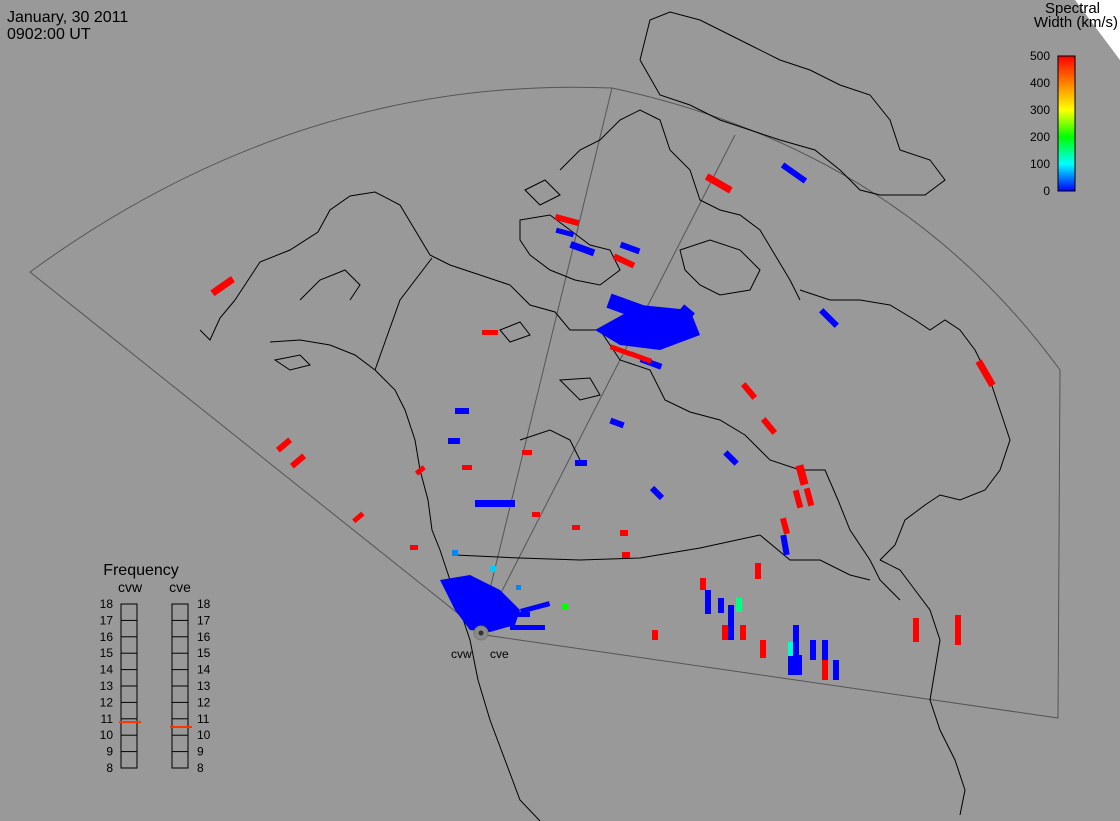  Describe the element at coordinates (107, 719) in the screenshot. I see `frequency-tick-label-west: 11` at that location.